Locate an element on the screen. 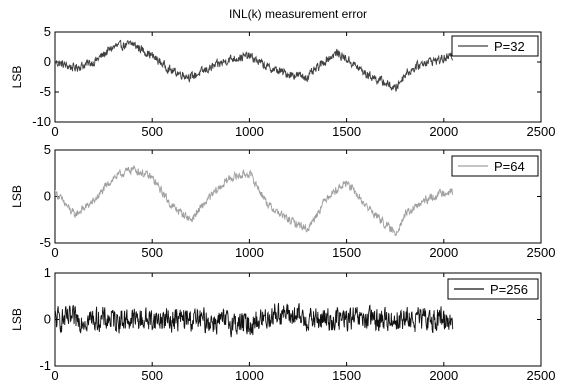 The image size is (568, 390). legend-label: P=64 is located at coordinates (509, 166).